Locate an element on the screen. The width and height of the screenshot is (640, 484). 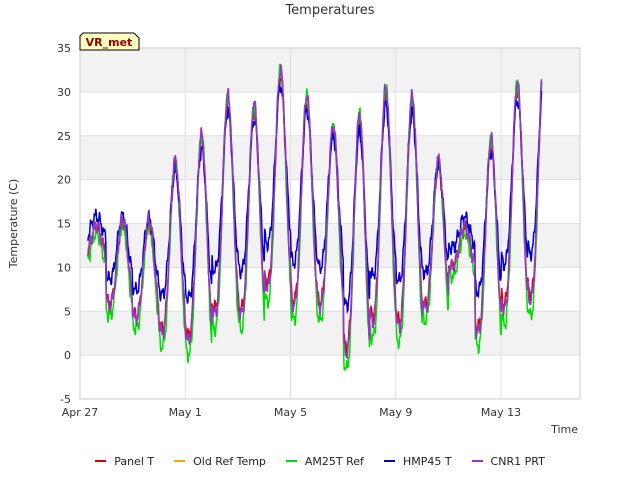
legend-item-hmp45-t: HMP45 T is located at coordinates (417, 461).